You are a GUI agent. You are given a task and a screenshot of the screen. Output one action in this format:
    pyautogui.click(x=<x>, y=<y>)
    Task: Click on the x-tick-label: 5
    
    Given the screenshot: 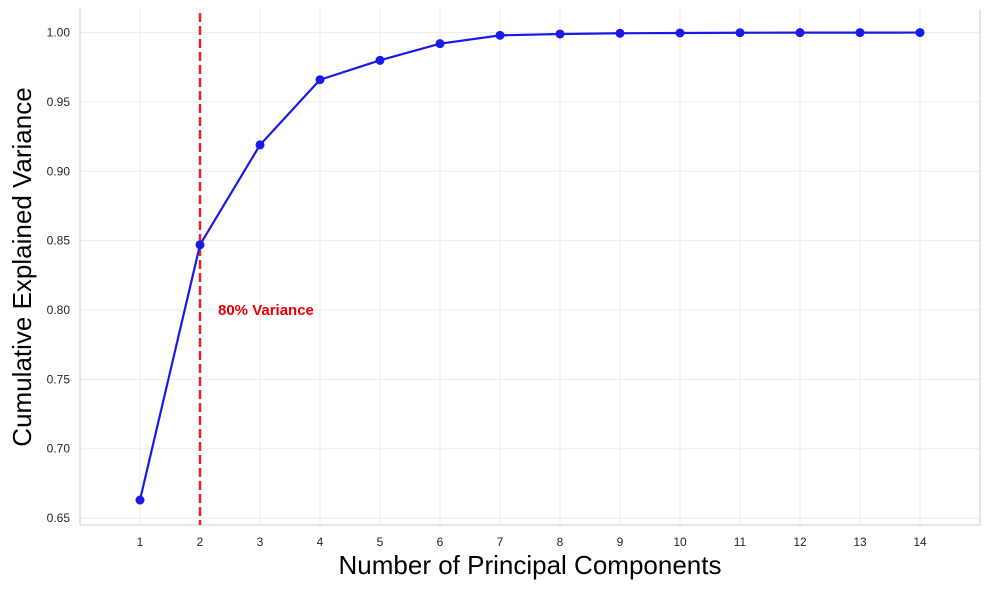 What is the action you would take?
    pyautogui.click(x=380, y=542)
    